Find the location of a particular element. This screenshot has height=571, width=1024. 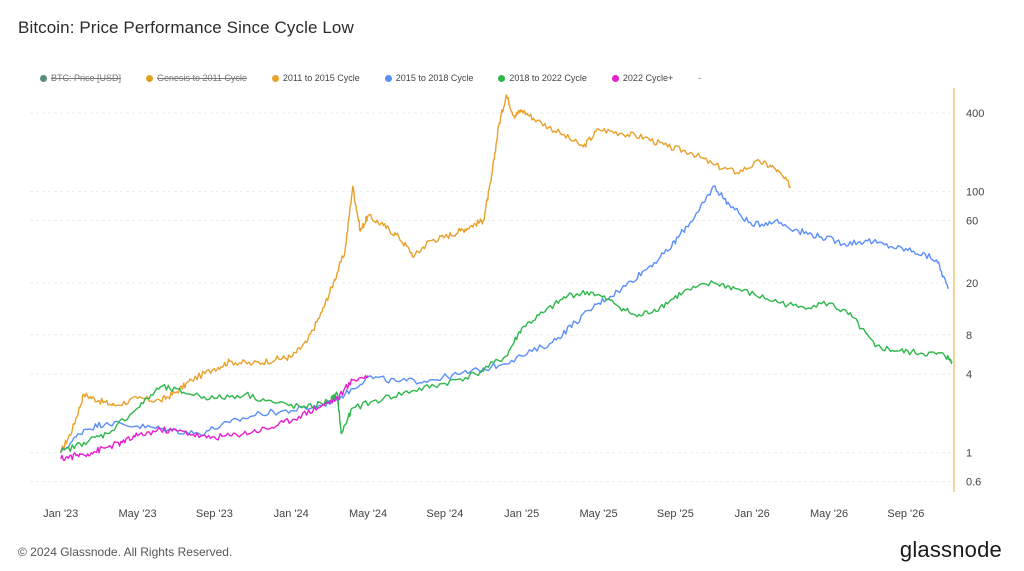

x-tick-label: Jan '26 is located at coordinates (752, 514).